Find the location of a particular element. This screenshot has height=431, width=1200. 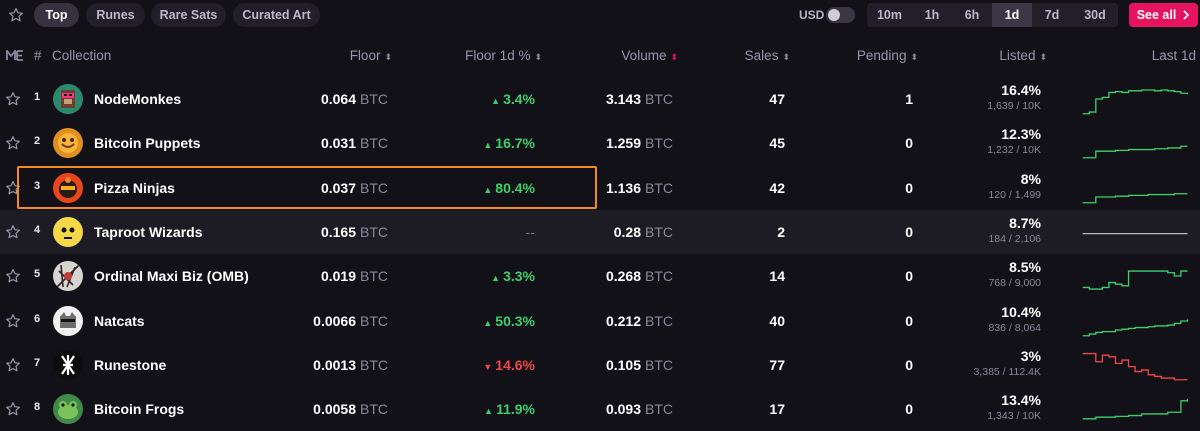

collection-name: Natcats is located at coordinates (119, 320).